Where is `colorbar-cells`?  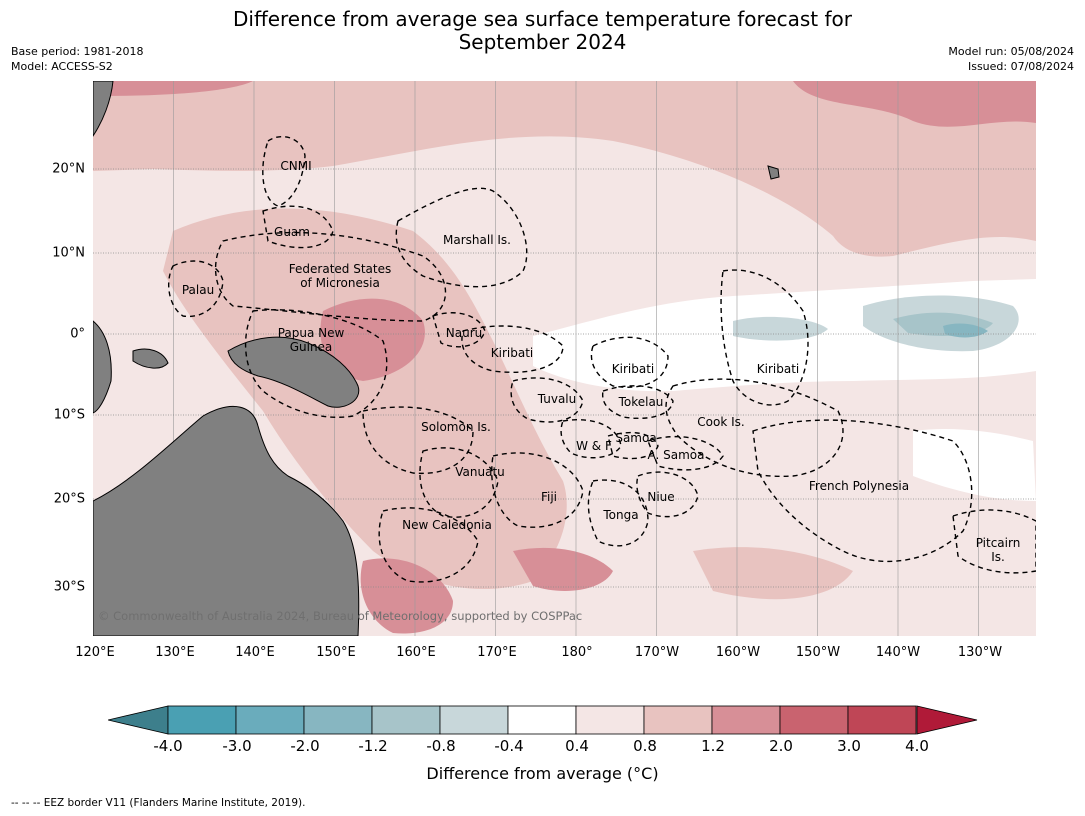 colorbar-cells is located at coordinates (542, 720).